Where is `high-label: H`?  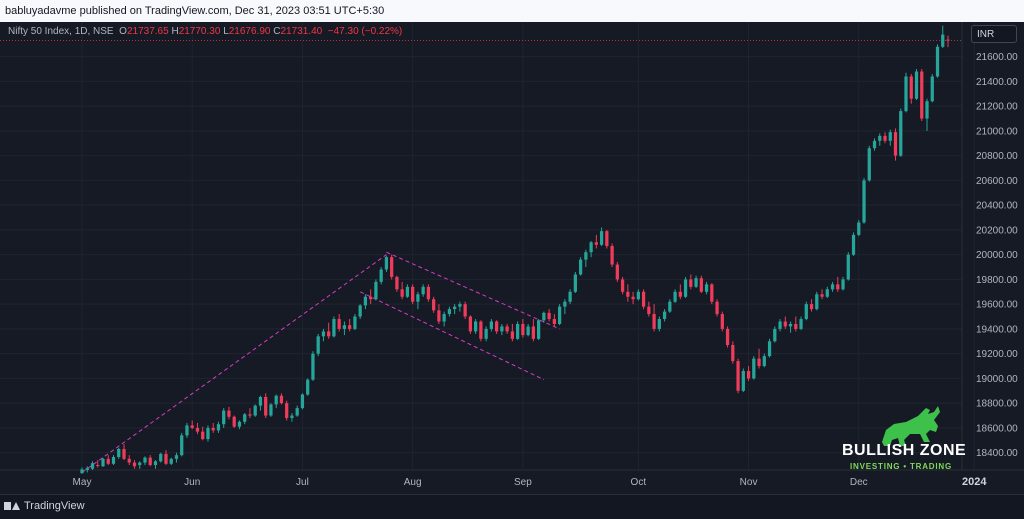 high-label: H is located at coordinates (175, 31).